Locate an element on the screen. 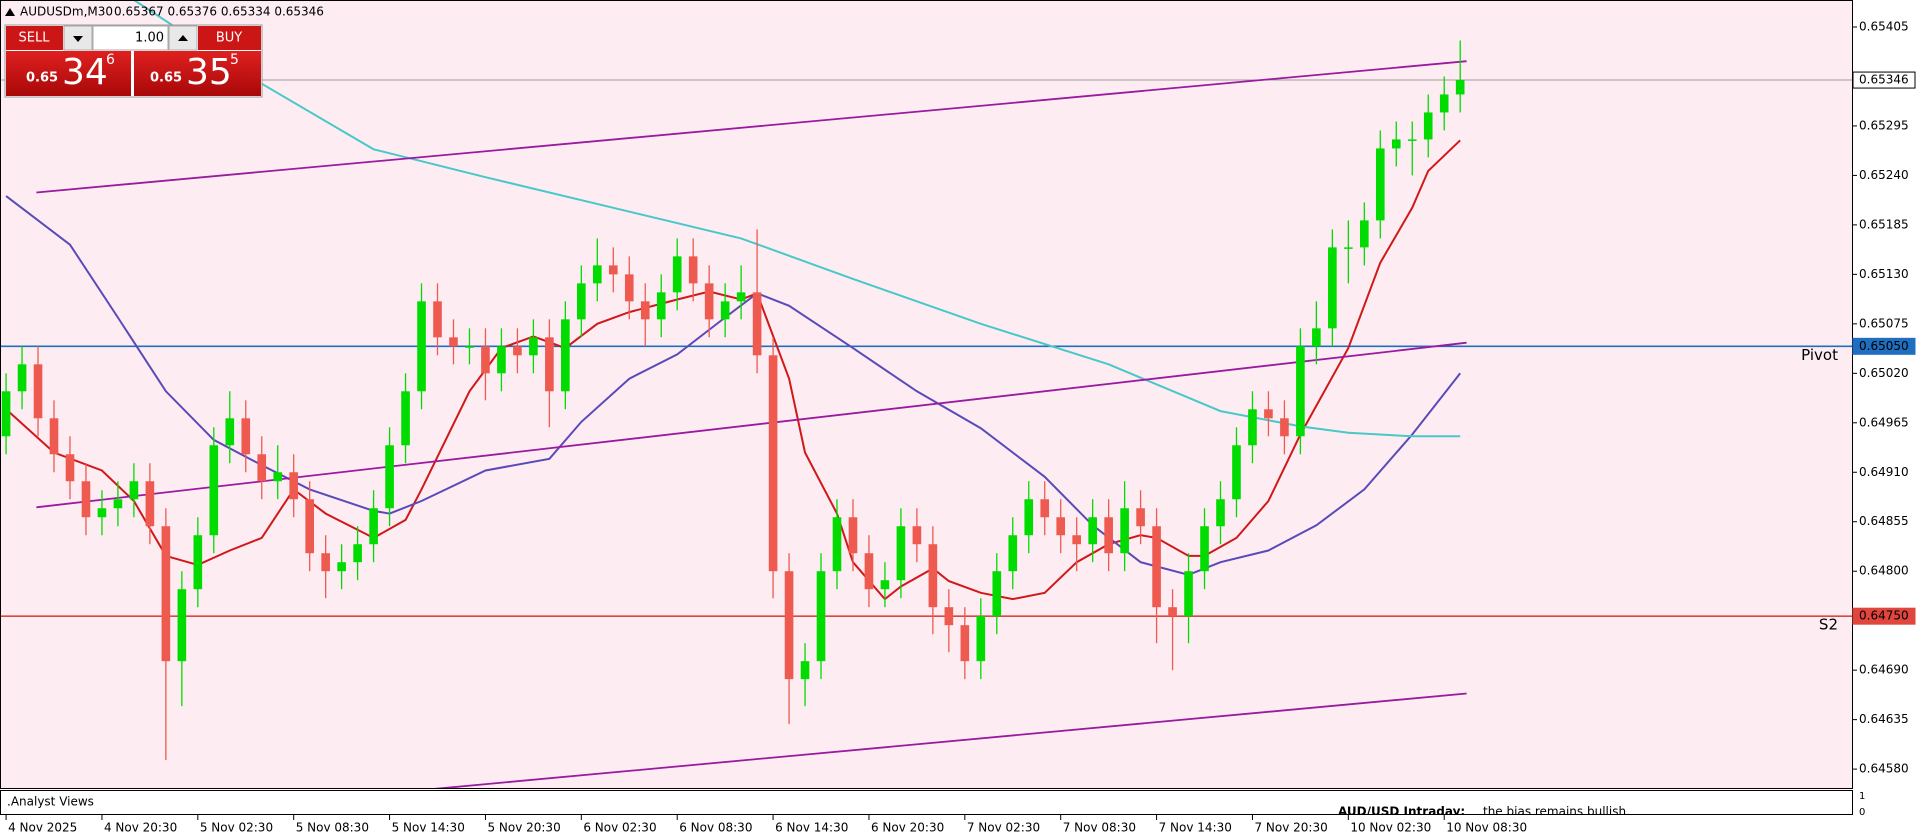 This screenshot has width=1916, height=840. y-tick-label: 0.64965 is located at coordinates (1884, 422).